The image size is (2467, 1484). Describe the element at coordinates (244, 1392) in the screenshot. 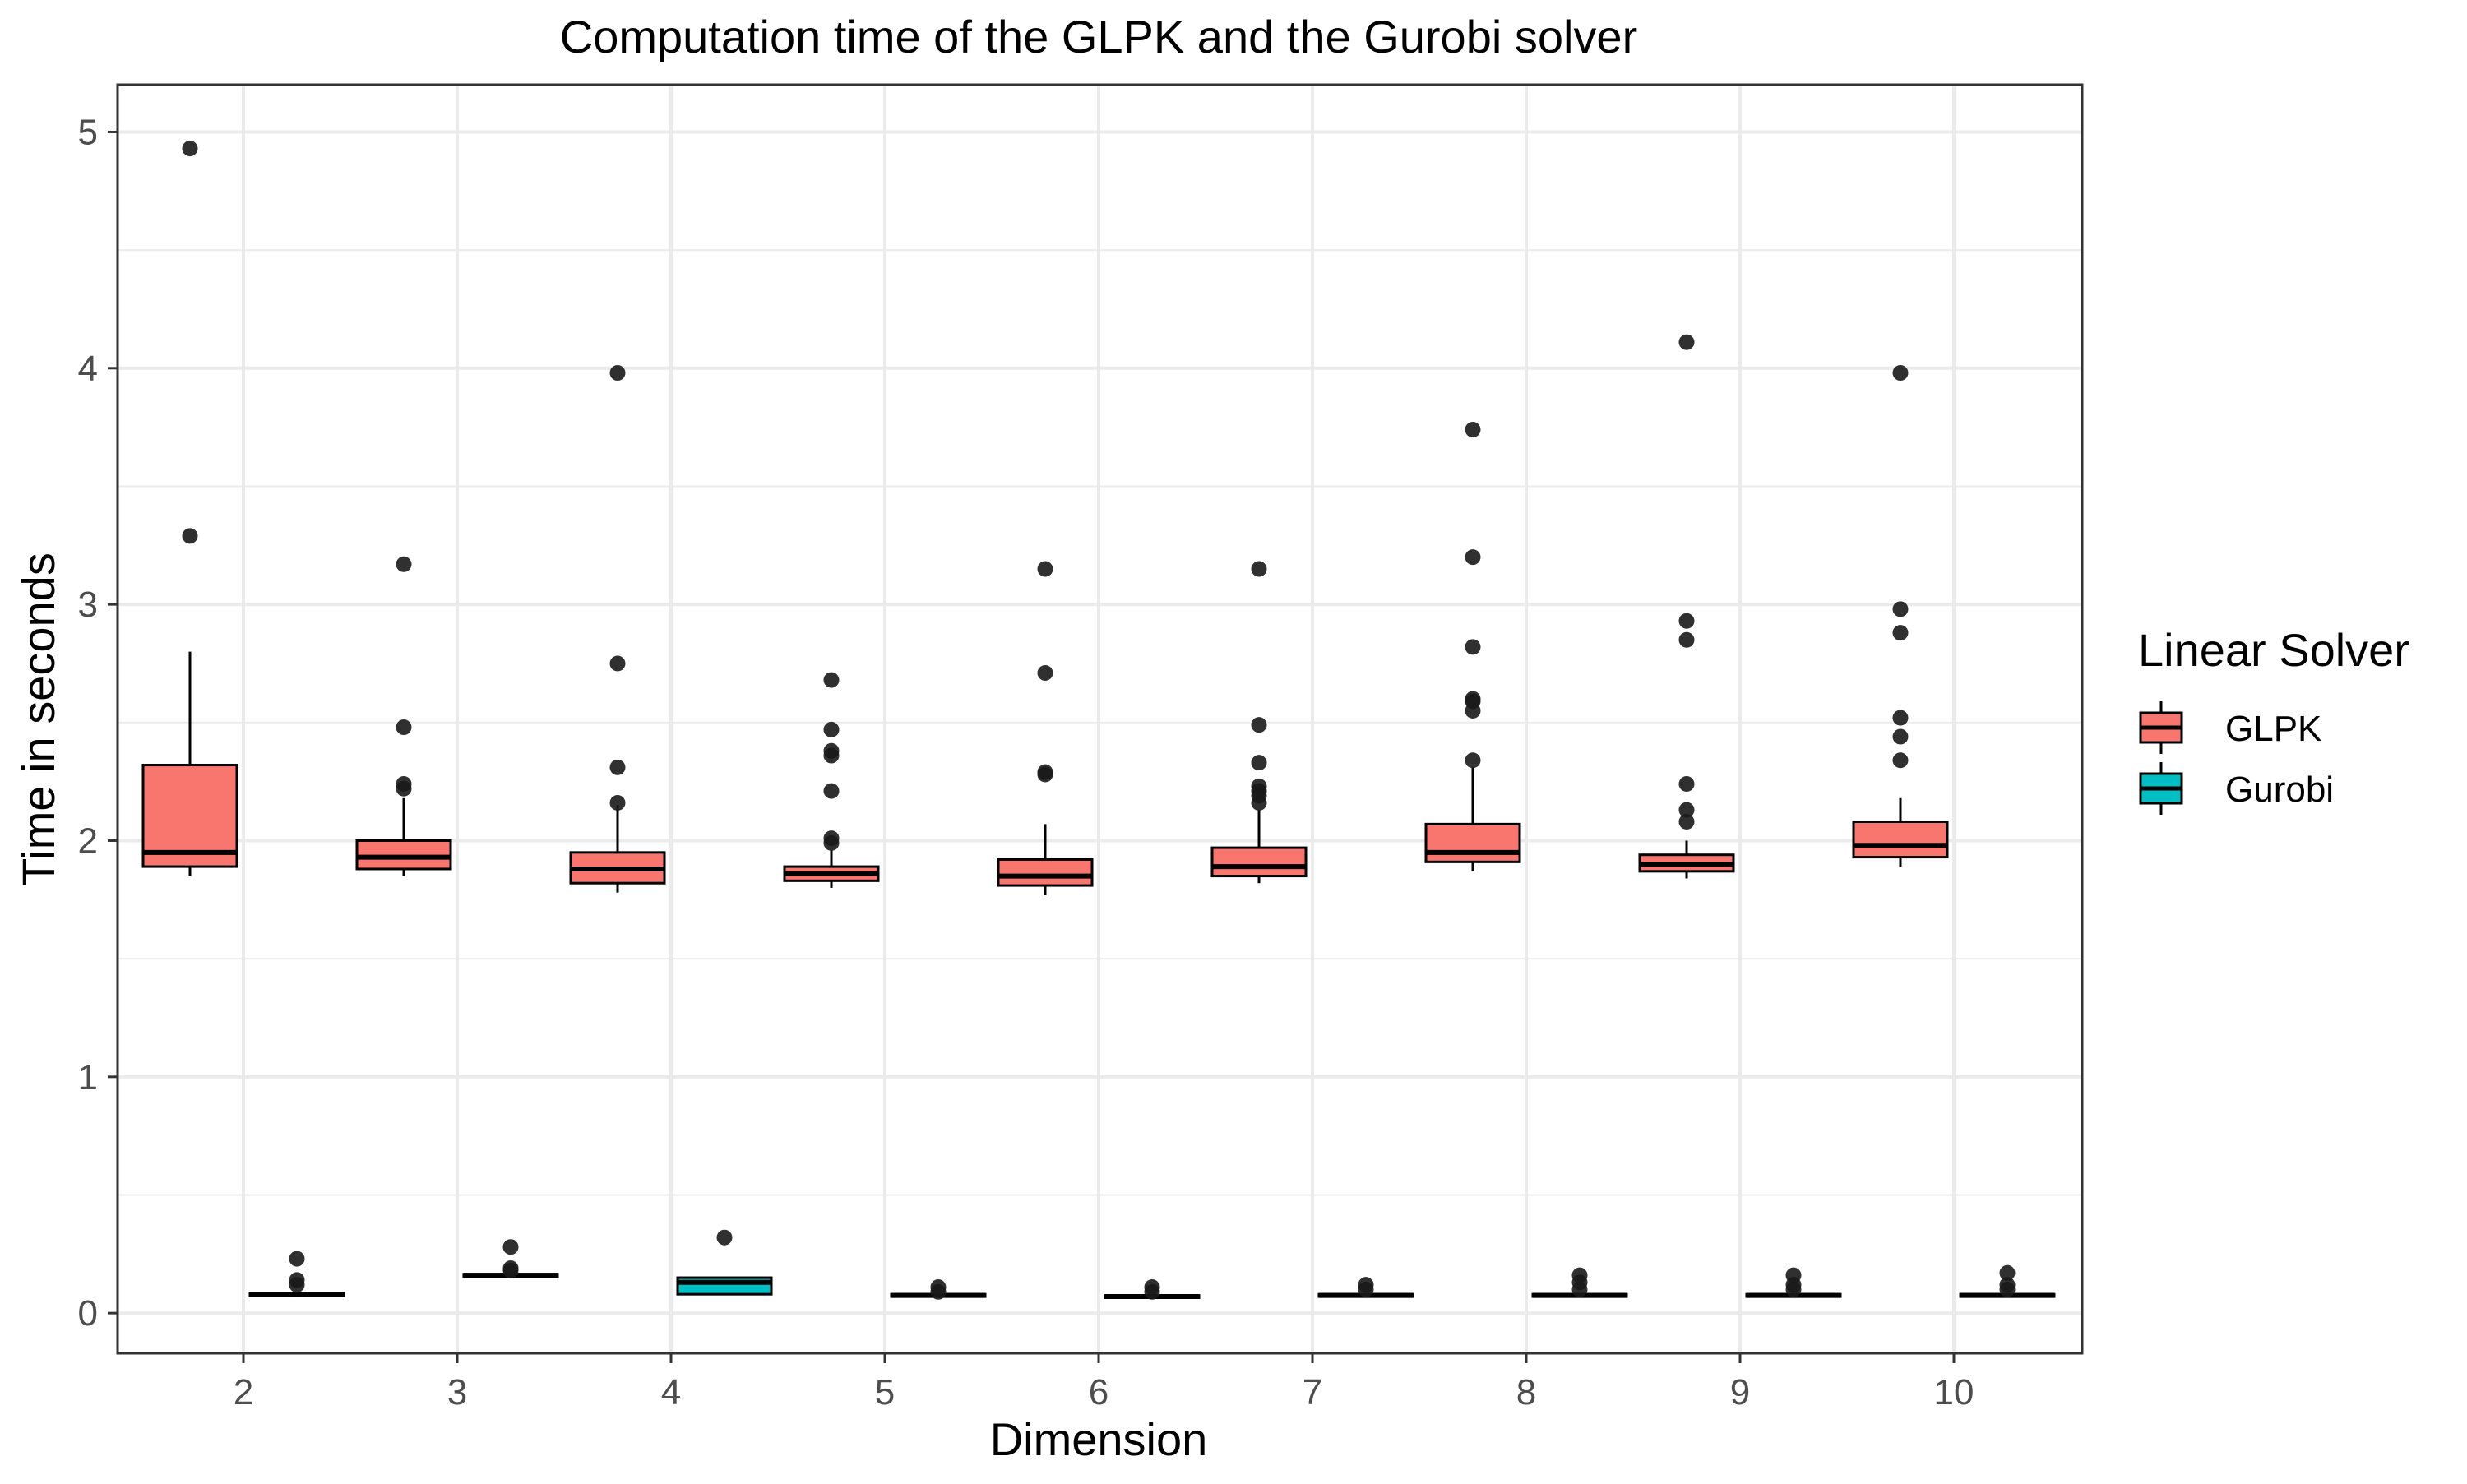

I see `x-tick-label: 2` at that location.